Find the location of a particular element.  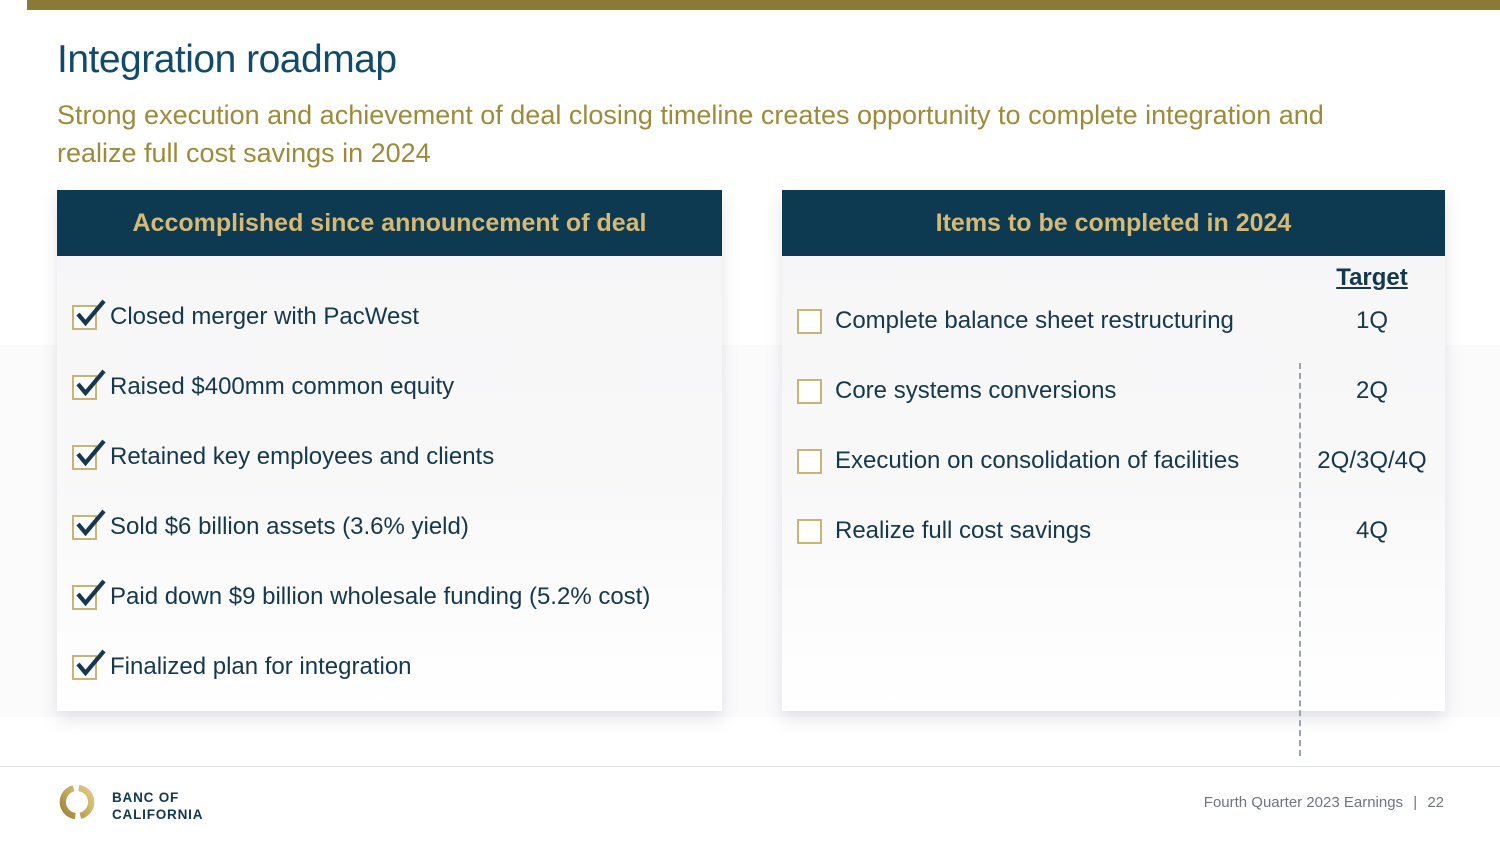

target-column-divider is located at coordinates (1300, 559).